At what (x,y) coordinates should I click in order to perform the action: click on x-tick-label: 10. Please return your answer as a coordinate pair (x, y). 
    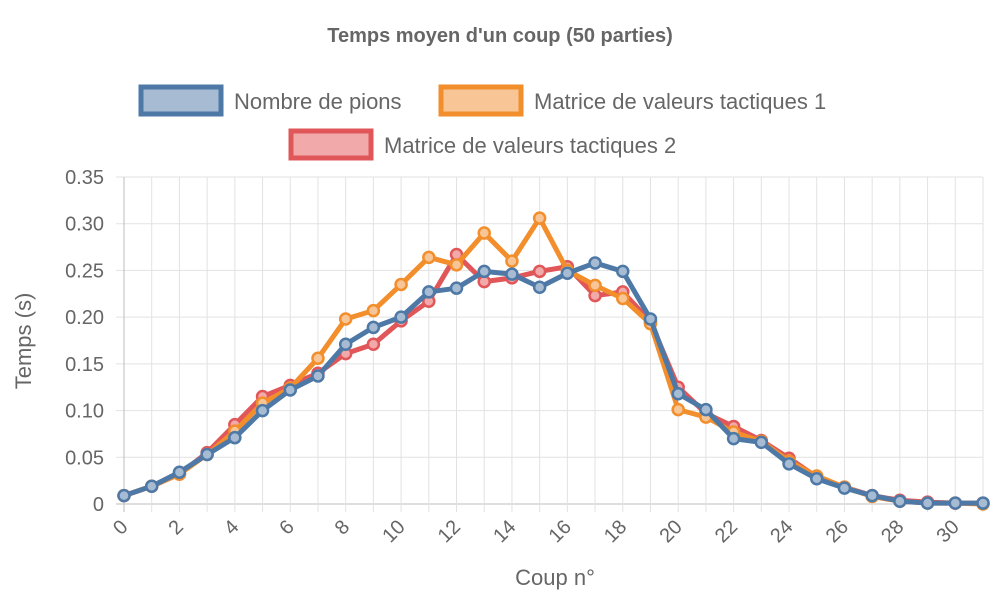
    Looking at the image, I should click on (393, 531).